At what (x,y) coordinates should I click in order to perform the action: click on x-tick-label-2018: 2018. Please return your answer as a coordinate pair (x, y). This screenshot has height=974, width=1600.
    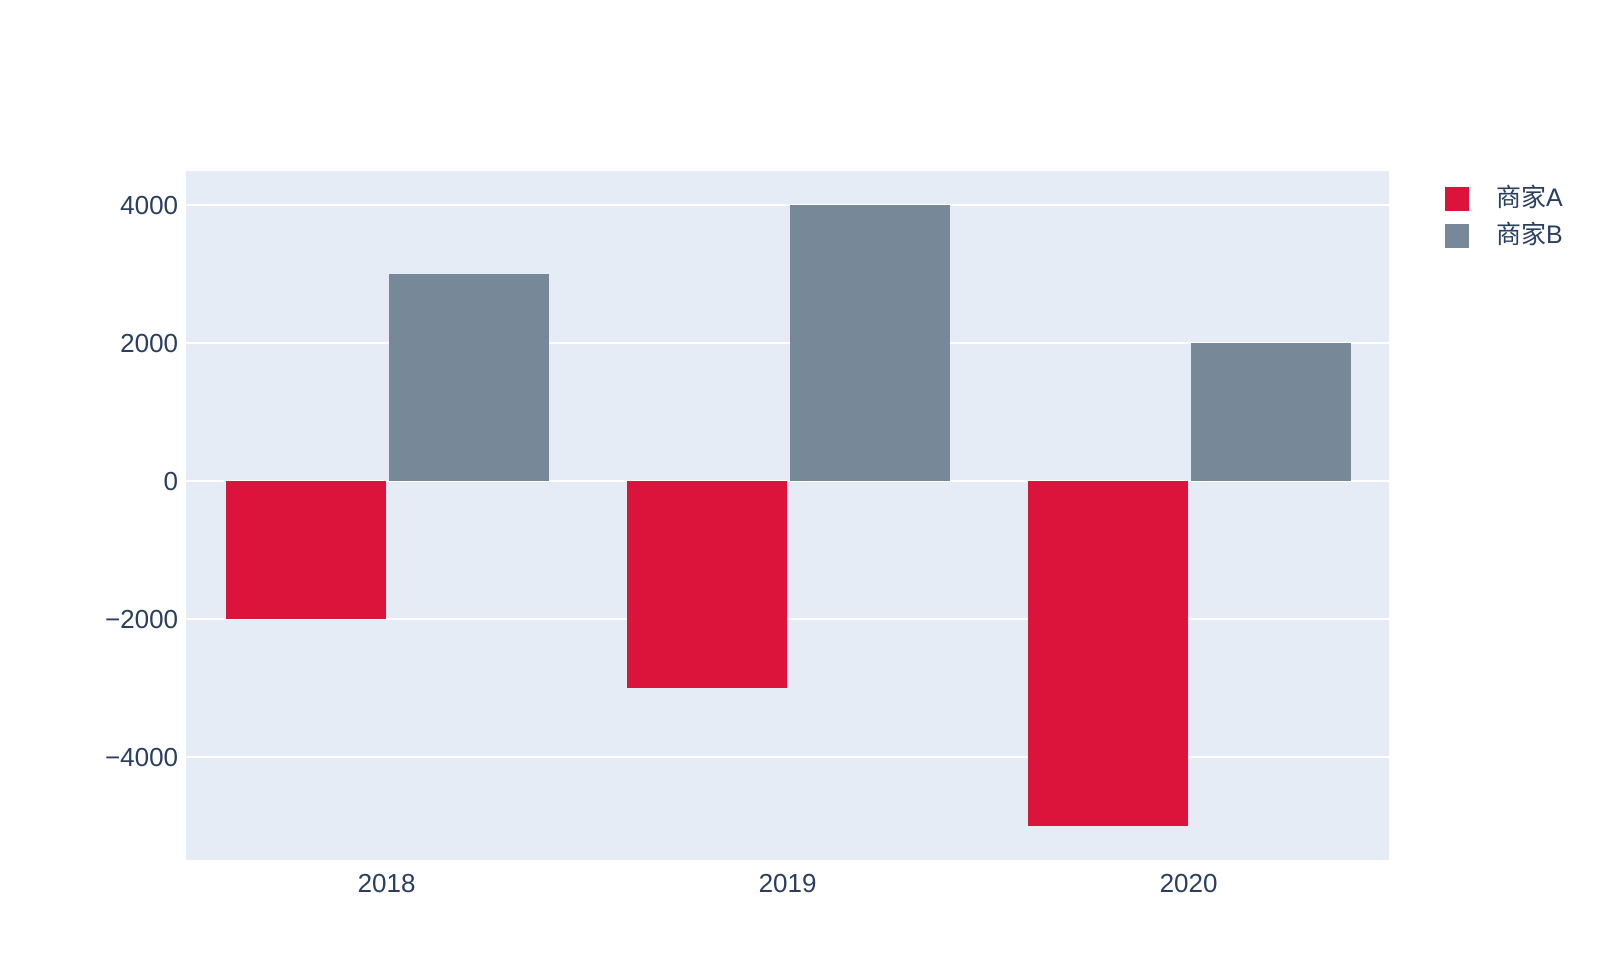
    Looking at the image, I should click on (386, 883).